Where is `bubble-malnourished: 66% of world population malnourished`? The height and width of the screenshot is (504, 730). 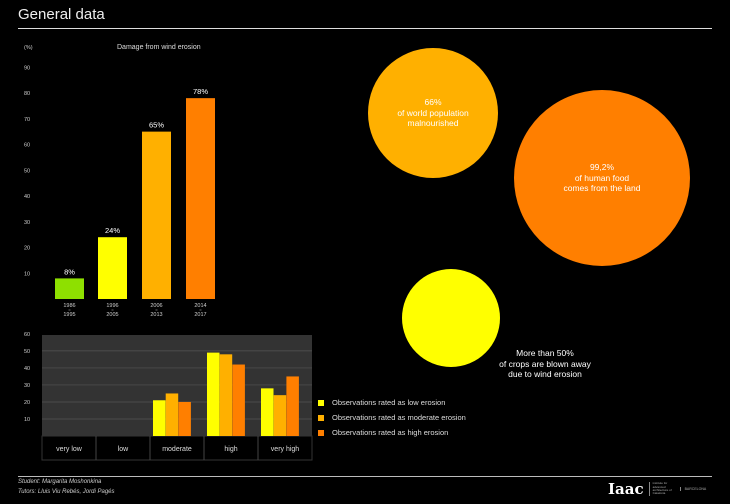 bubble-malnourished: 66% of world population malnourished is located at coordinates (433, 113).